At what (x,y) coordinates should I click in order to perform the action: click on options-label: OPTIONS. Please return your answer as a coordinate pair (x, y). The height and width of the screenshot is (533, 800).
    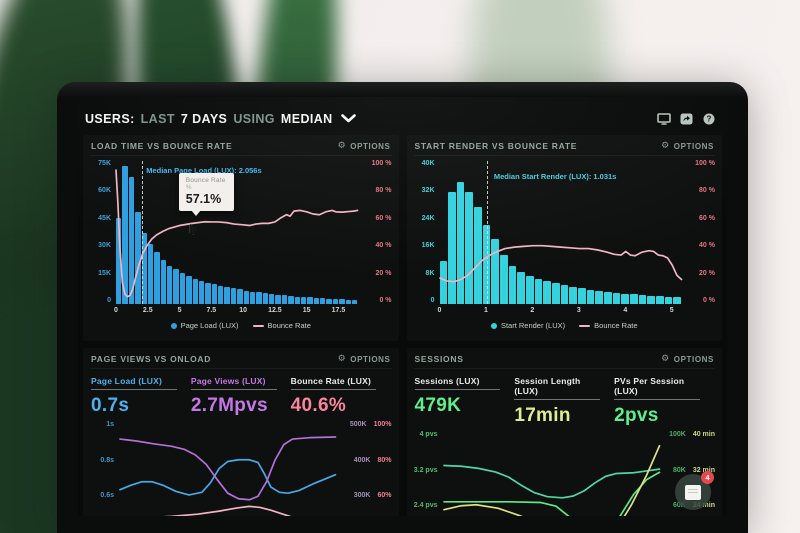
    Looking at the image, I should click on (693, 359).